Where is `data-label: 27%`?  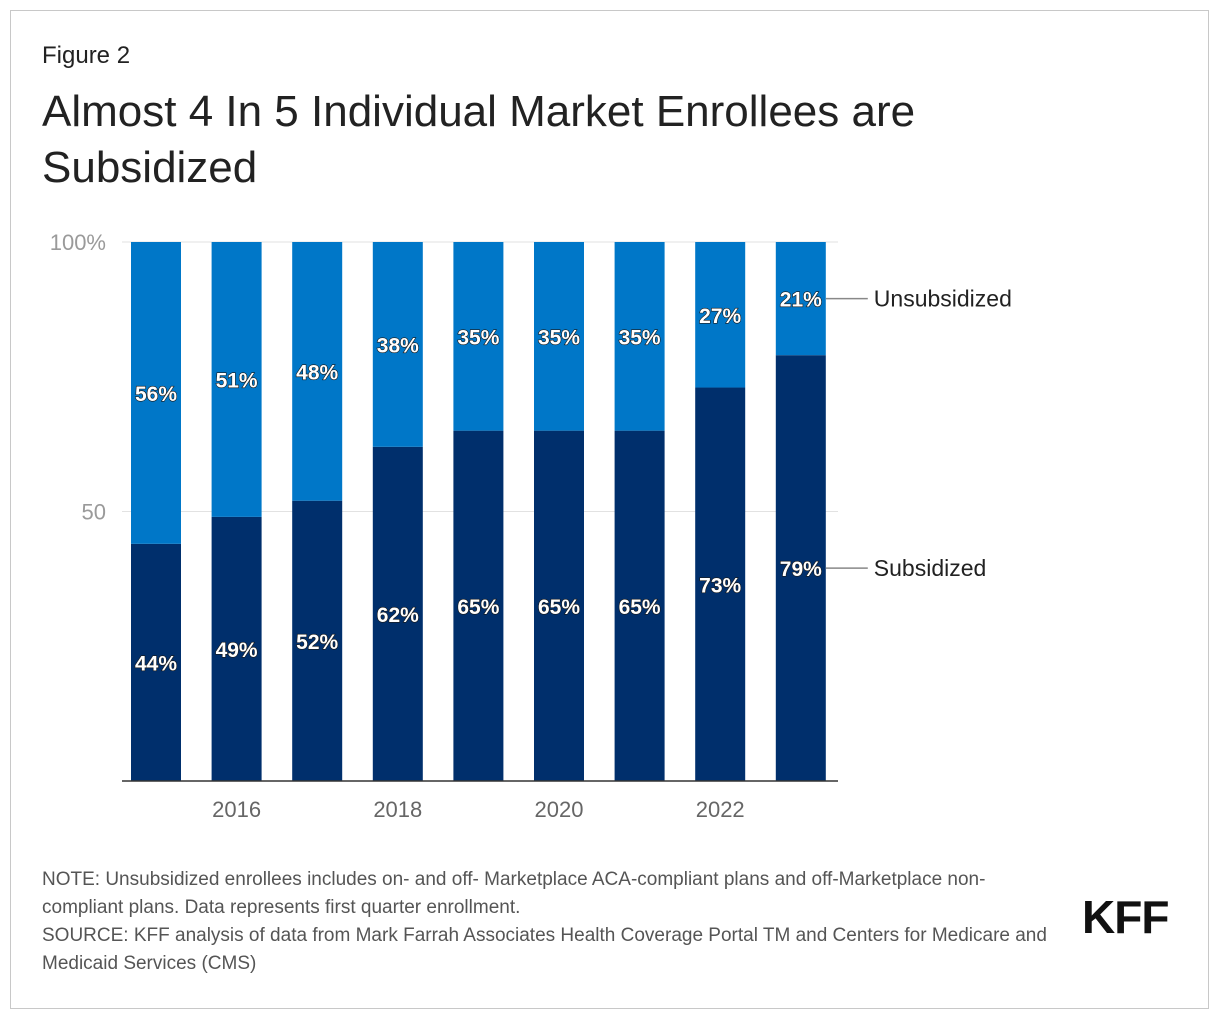
data-label: 27% is located at coordinates (720, 316).